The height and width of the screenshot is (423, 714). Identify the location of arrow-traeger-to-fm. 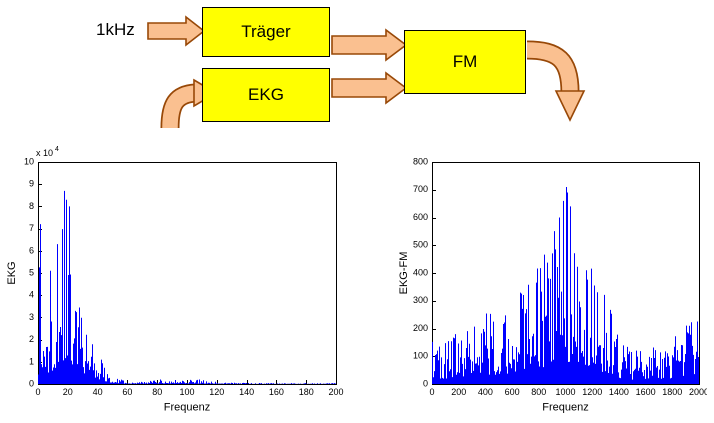
(369, 45).